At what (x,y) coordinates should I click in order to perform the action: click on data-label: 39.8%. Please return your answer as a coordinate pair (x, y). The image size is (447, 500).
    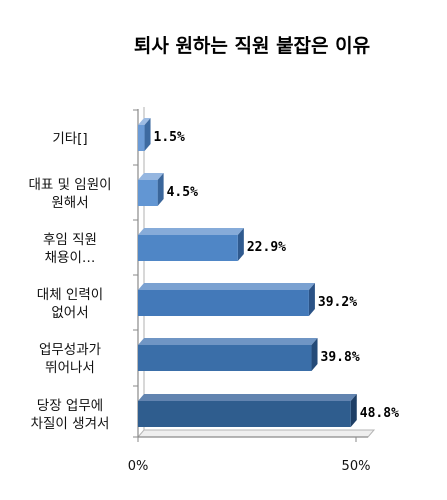
    Looking at the image, I should click on (340, 357).